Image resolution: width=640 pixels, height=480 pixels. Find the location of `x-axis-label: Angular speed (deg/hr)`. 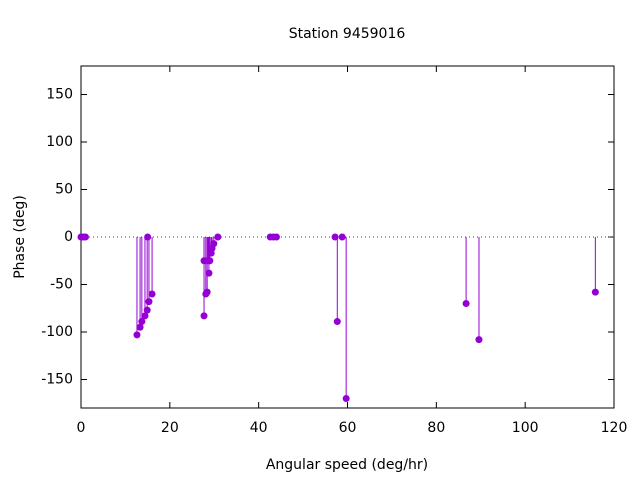

x-axis-label: Angular speed (deg/hr) is located at coordinates (347, 465).